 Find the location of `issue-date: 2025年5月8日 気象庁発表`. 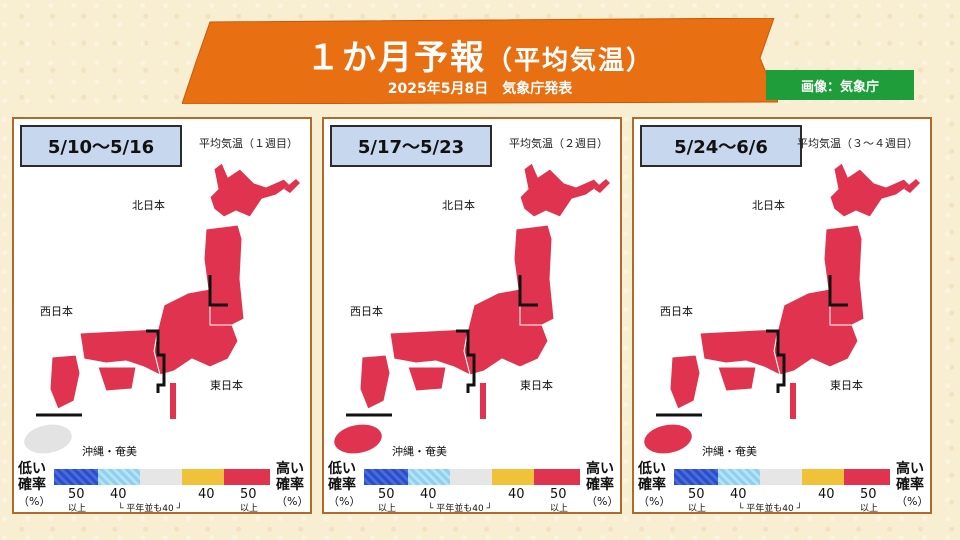

issue-date: 2025年5月8日 気象庁発表 is located at coordinates (480, 89).